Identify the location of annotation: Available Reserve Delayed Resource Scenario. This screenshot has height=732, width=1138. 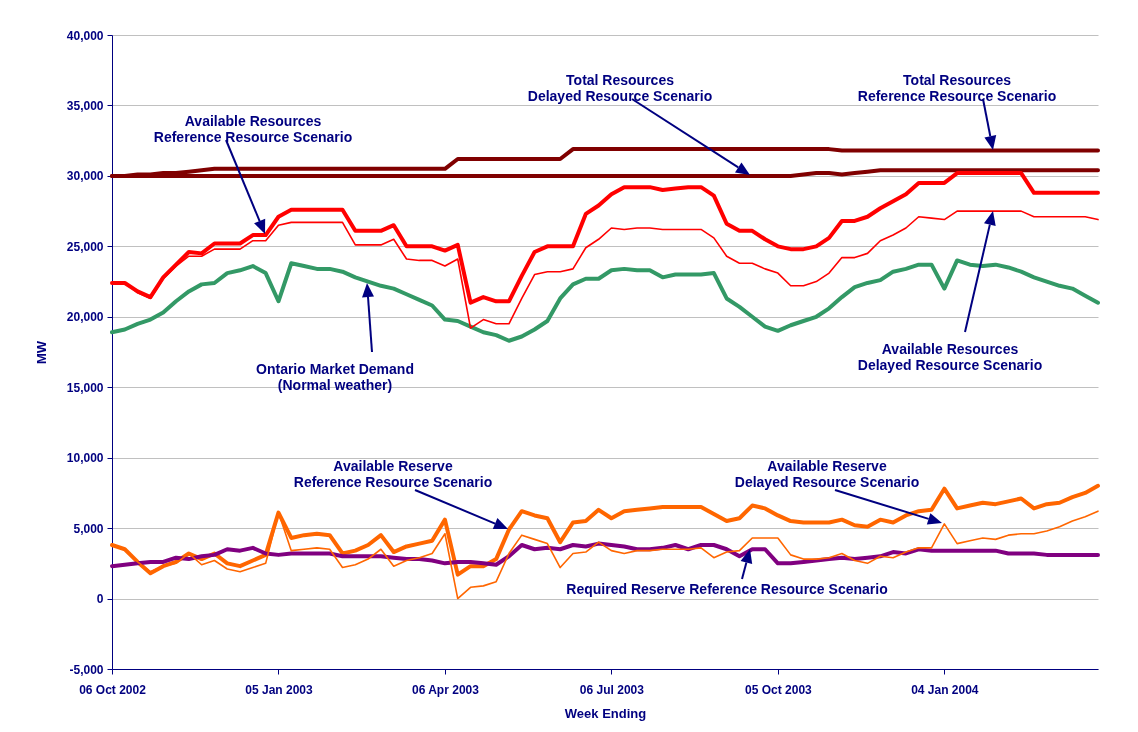
(827, 474).